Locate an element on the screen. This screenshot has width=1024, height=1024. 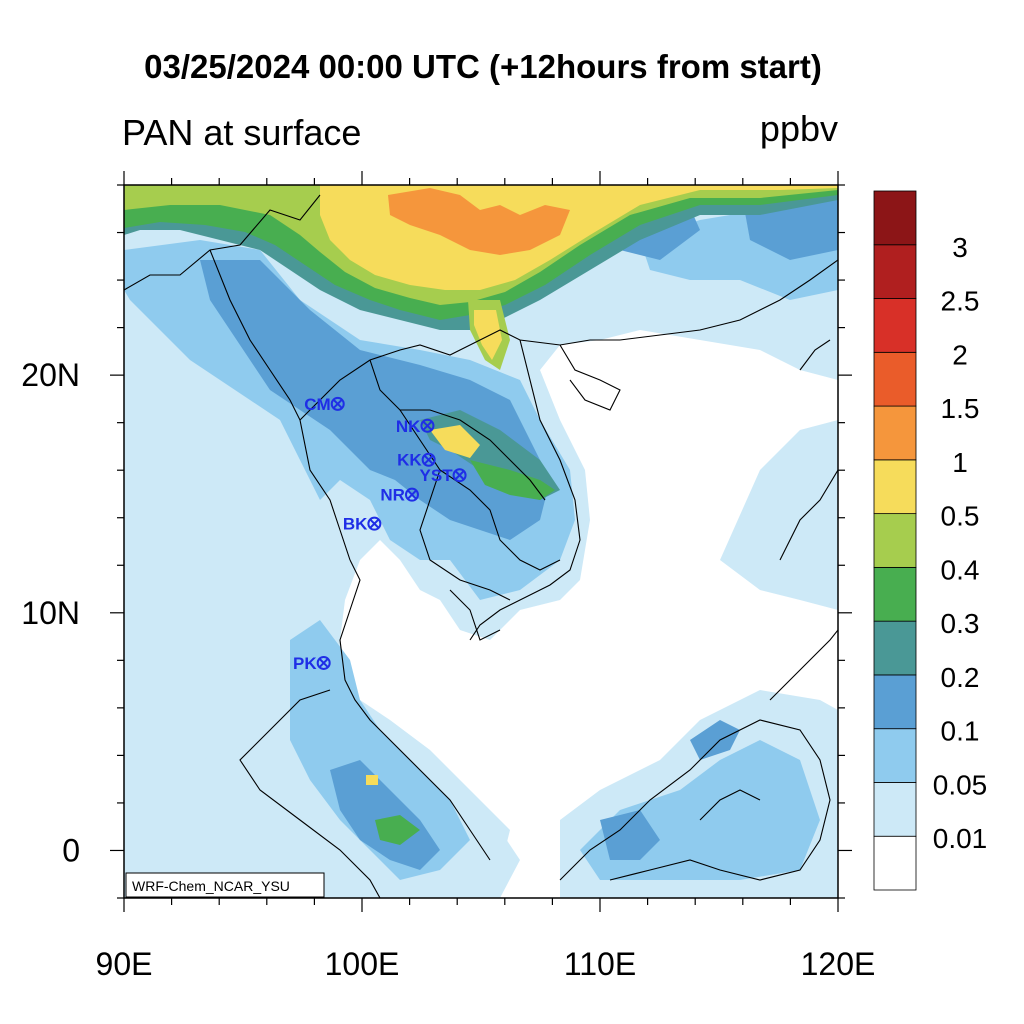
colorbar: 0.01 0.05 0.1 0.2 0.3 0.4 0.5 1 1.5 2 2.5 3 is located at coordinates (930, 540).